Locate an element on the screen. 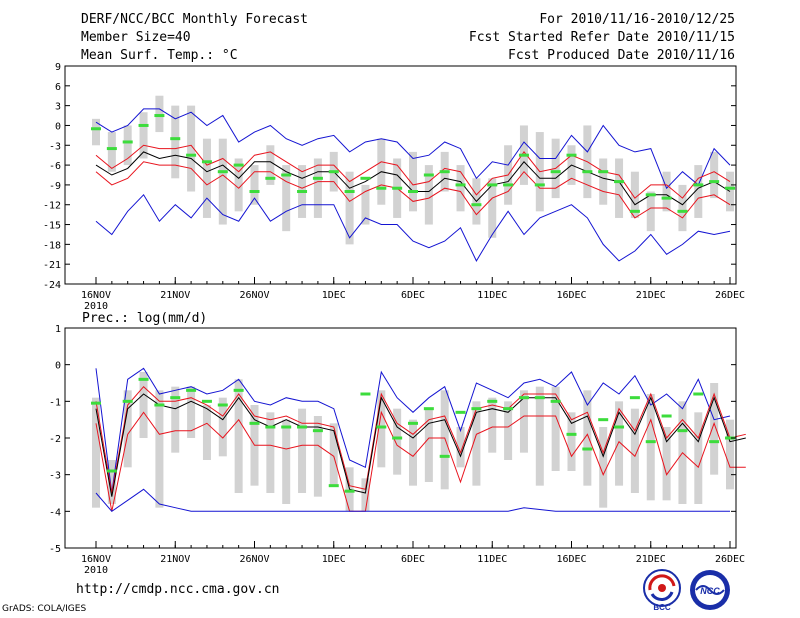 Image resolution: width=800 pixels, height=618 pixels. footer-url: http://cmdp.ncc.cma.gov.cn is located at coordinates (178, 589).